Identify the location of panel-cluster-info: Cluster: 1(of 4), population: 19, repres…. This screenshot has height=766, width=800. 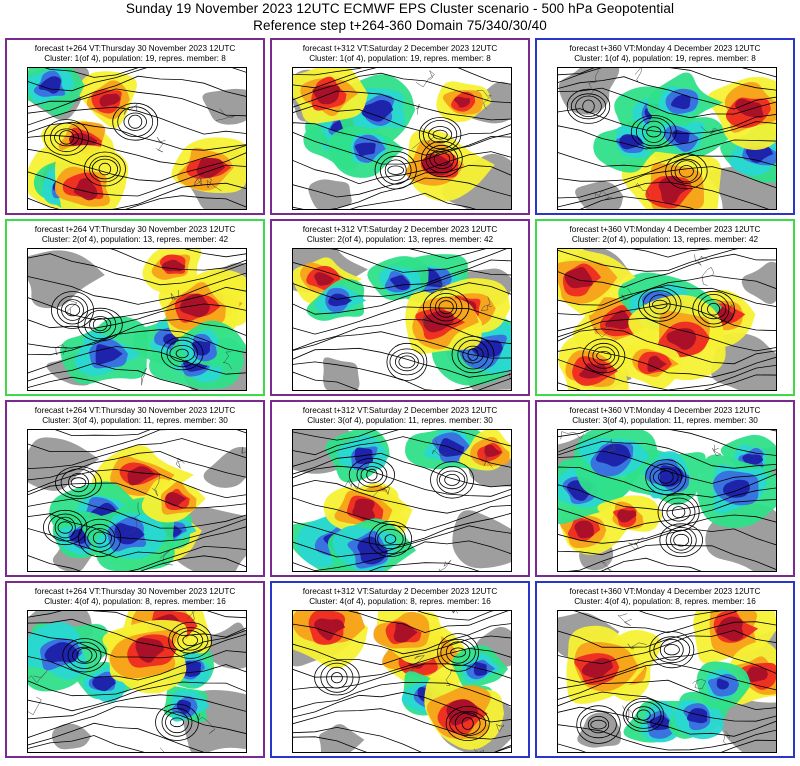
(665, 58).